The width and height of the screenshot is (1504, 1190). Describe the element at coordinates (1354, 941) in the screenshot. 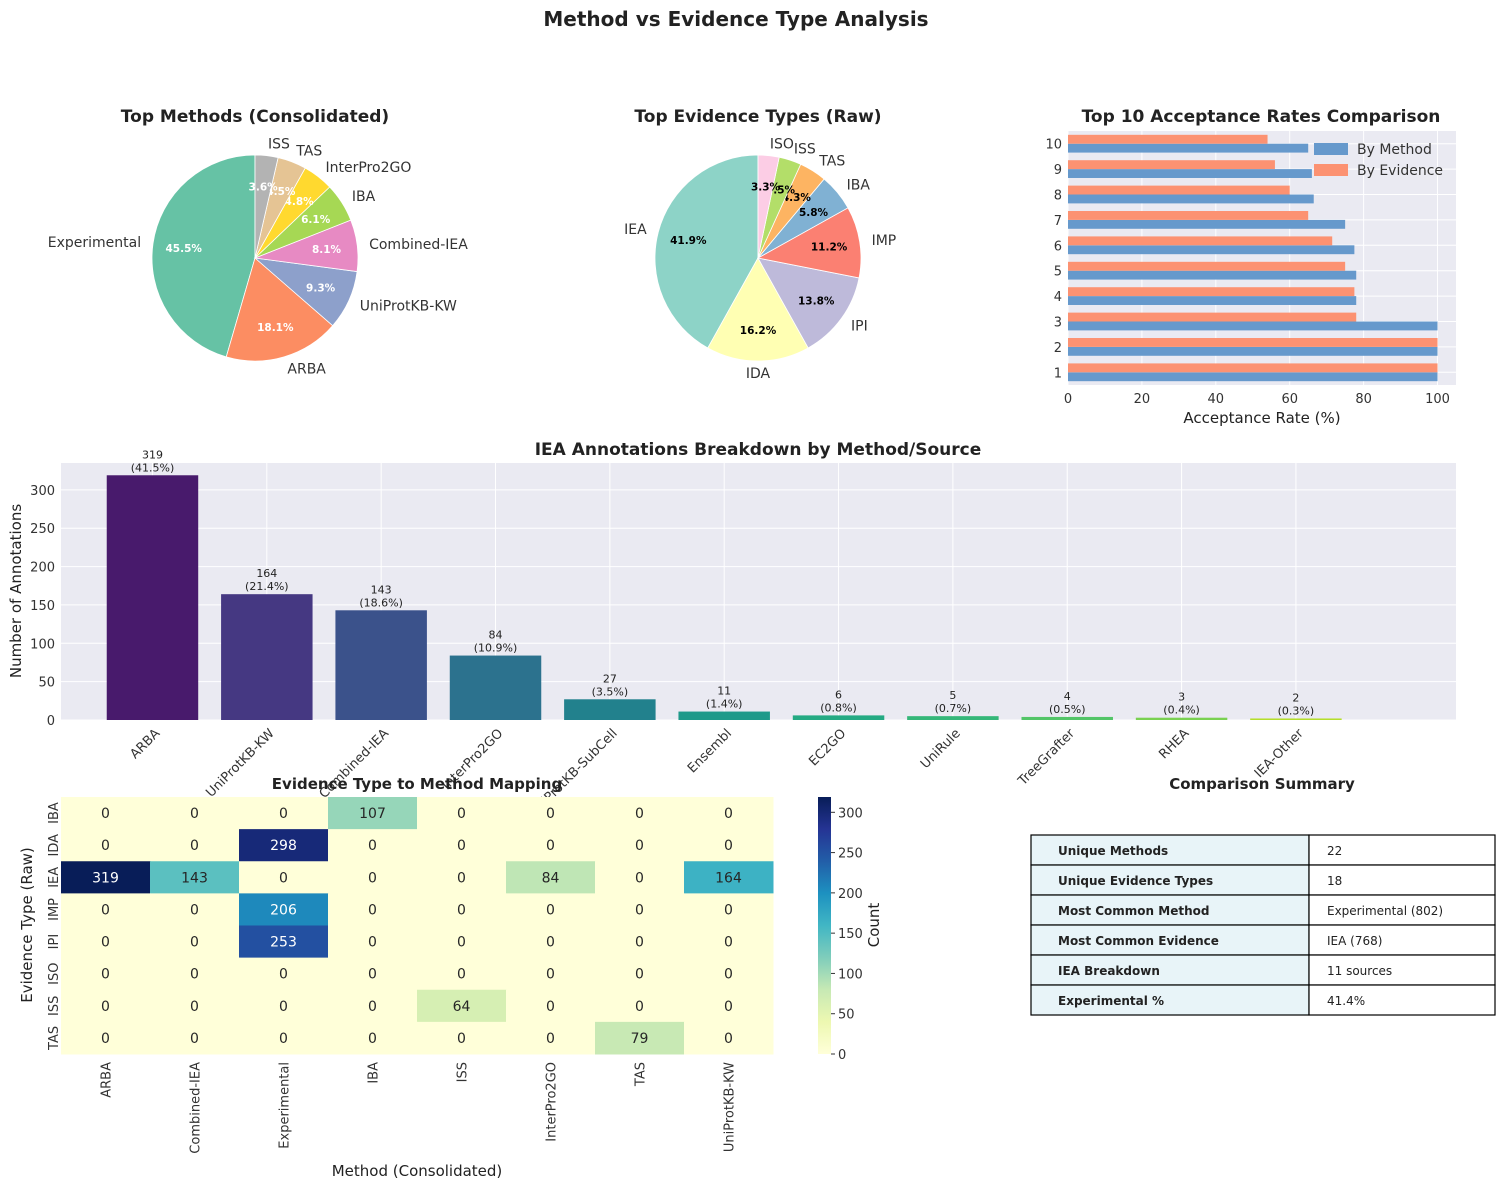

I see `summary-value: IEA (768)` at that location.